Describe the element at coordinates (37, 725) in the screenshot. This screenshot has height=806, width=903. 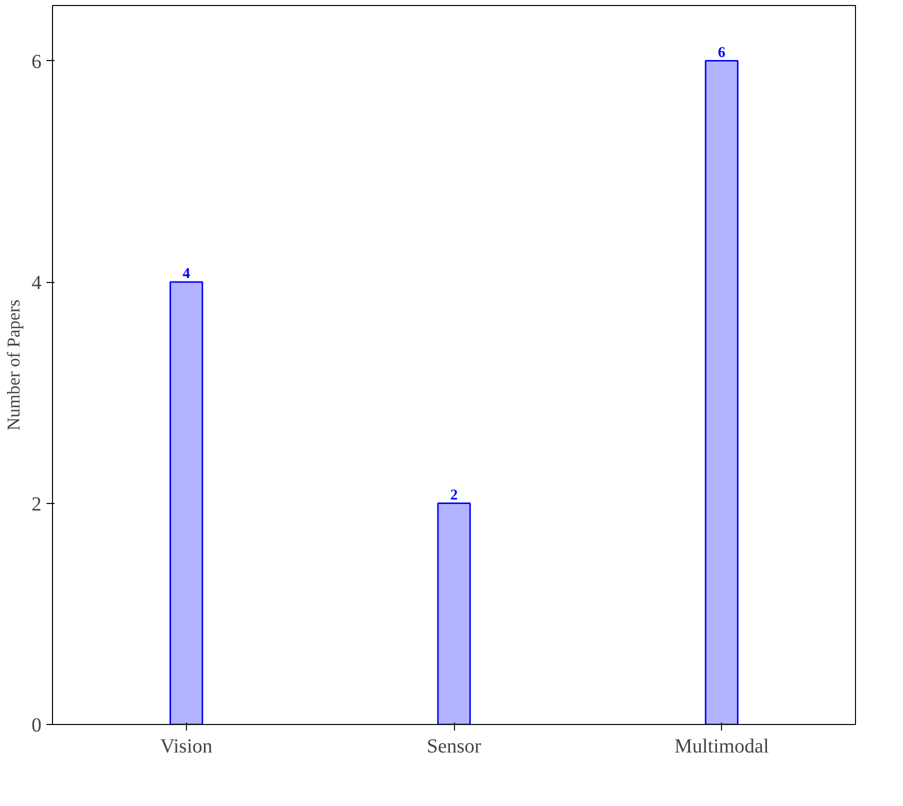
I see `y-tick-label: 0` at that location.